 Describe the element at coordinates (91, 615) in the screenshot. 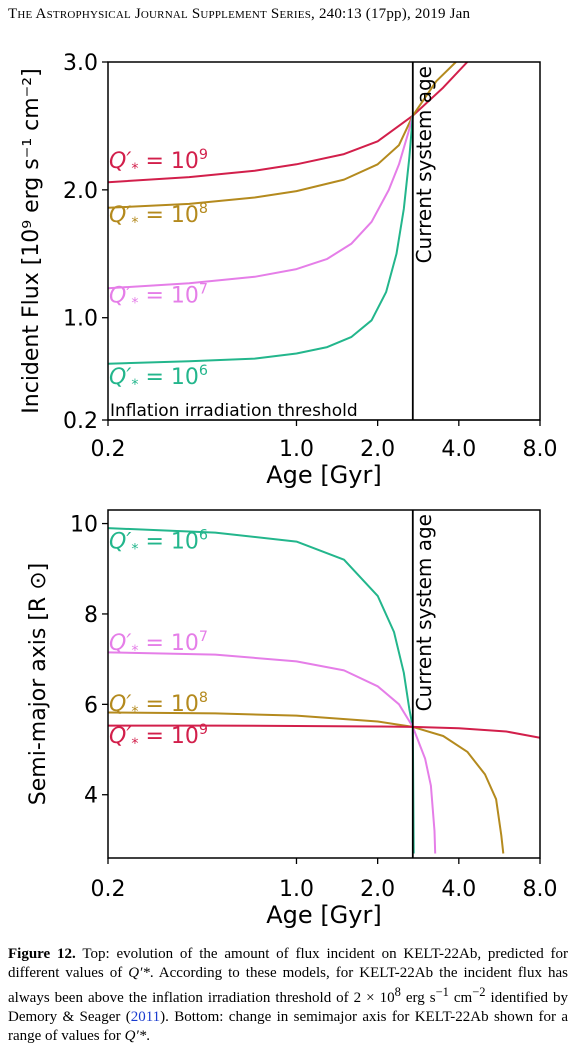

I see `y-tick-label: 8` at that location.